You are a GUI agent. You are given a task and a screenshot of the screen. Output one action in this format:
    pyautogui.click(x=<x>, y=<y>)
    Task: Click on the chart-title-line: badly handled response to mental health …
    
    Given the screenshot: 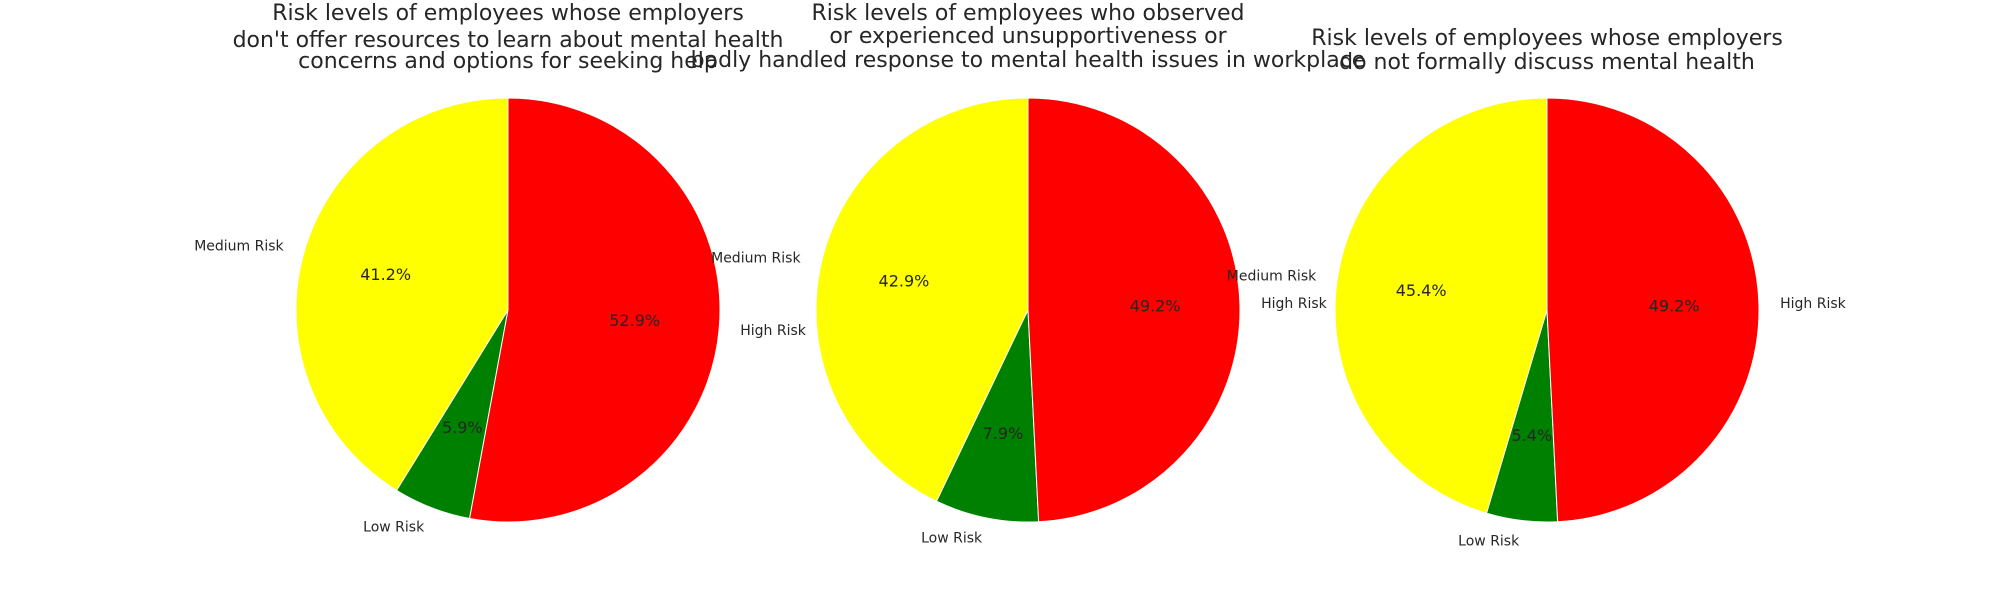 What is the action you would take?
    pyautogui.click(x=1028, y=60)
    